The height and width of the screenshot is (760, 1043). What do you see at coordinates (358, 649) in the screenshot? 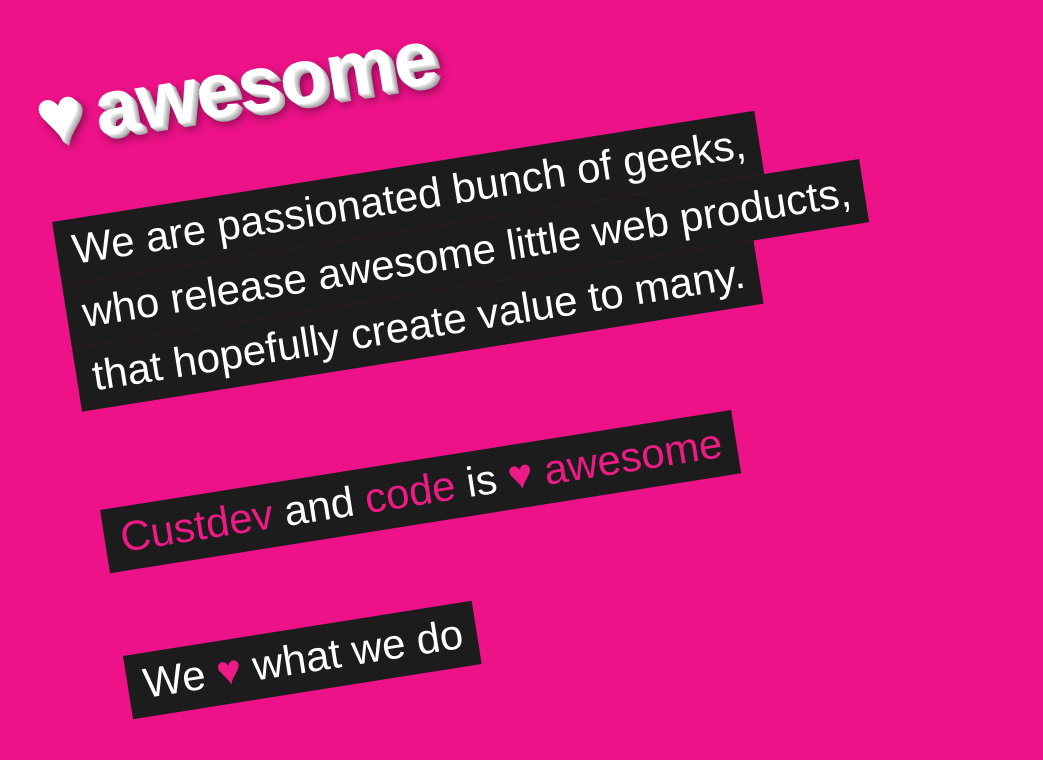
I see `tagline-rest: what we do` at bounding box center [358, 649].